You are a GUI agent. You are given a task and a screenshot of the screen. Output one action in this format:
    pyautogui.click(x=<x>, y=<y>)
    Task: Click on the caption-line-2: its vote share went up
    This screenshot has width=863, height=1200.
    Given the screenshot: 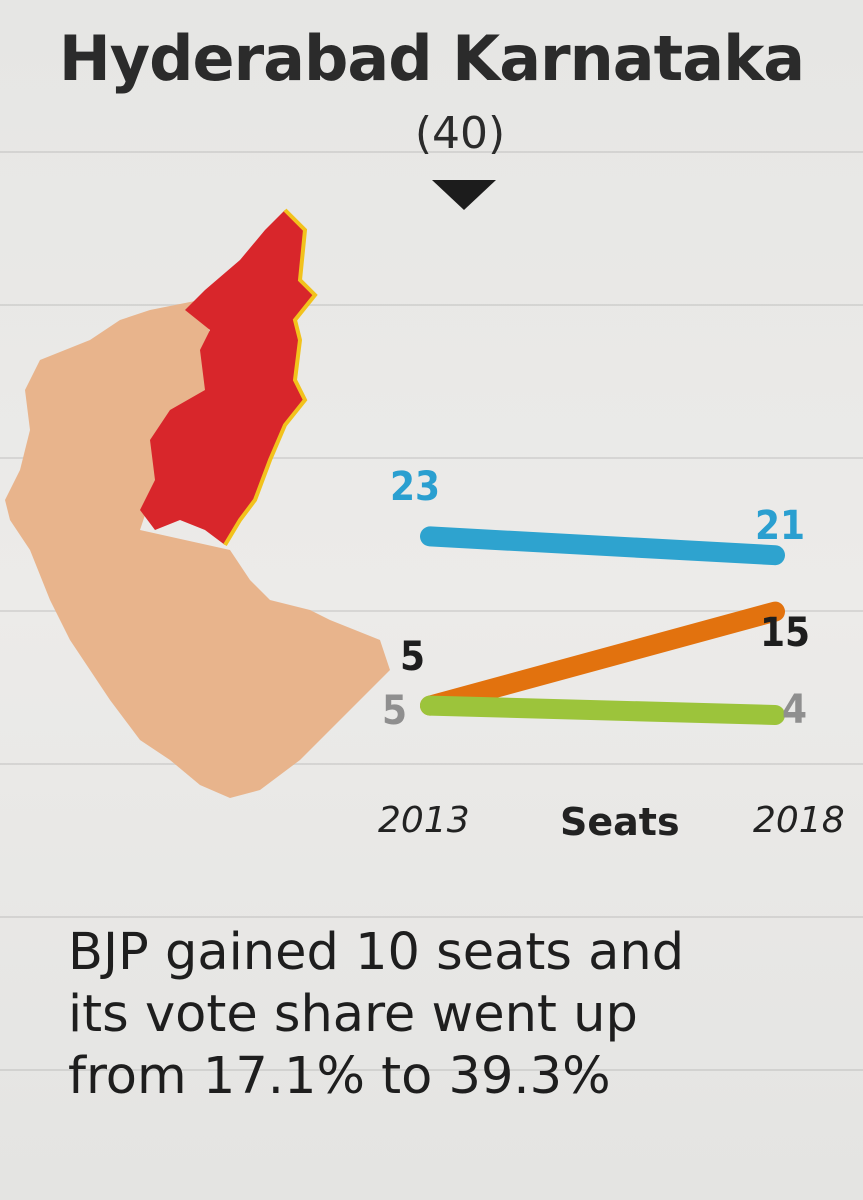 What is the action you would take?
    pyautogui.click(x=353, y=1014)
    